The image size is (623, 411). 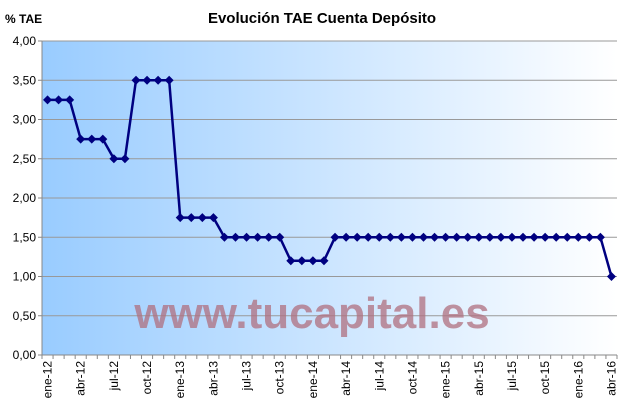 What do you see at coordinates (147, 378) in the screenshot?
I see `x-tick-label: oct-12` at bounding box center [147, 378].